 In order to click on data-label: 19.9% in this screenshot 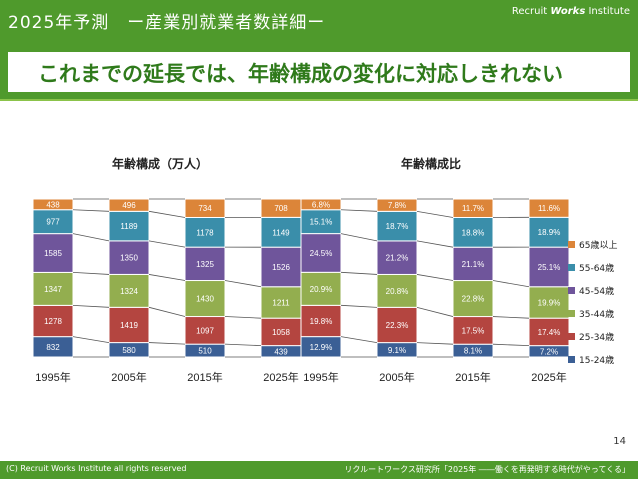, I will do `click(549, 302)`.